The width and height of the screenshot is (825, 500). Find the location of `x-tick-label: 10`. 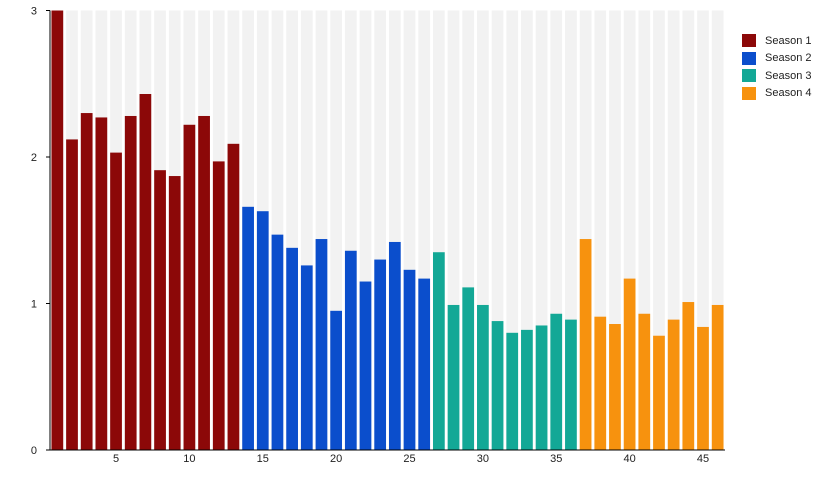

x-tick-label: 10 is located at coordinates (189, 459).